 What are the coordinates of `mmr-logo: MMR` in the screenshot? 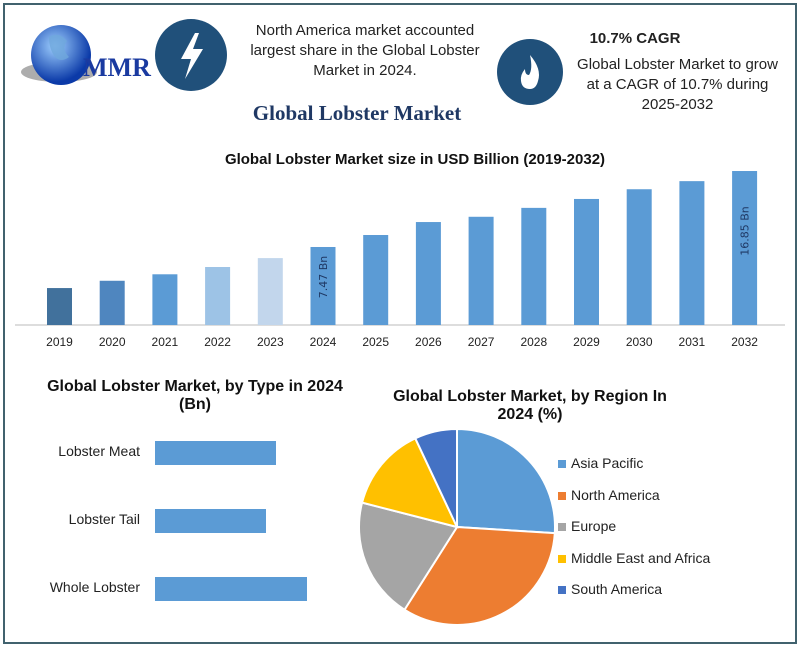 It's located at (89, 57).